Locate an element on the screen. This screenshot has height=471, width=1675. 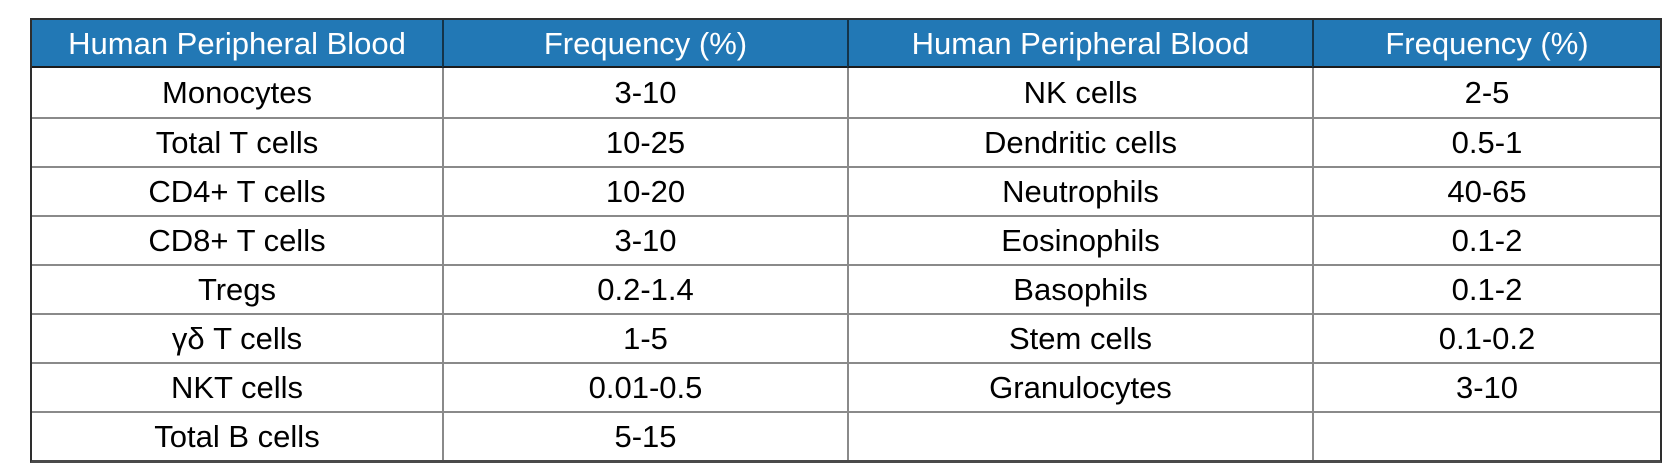
table-cell: γδ T cells is located at coordinates (237, 337).